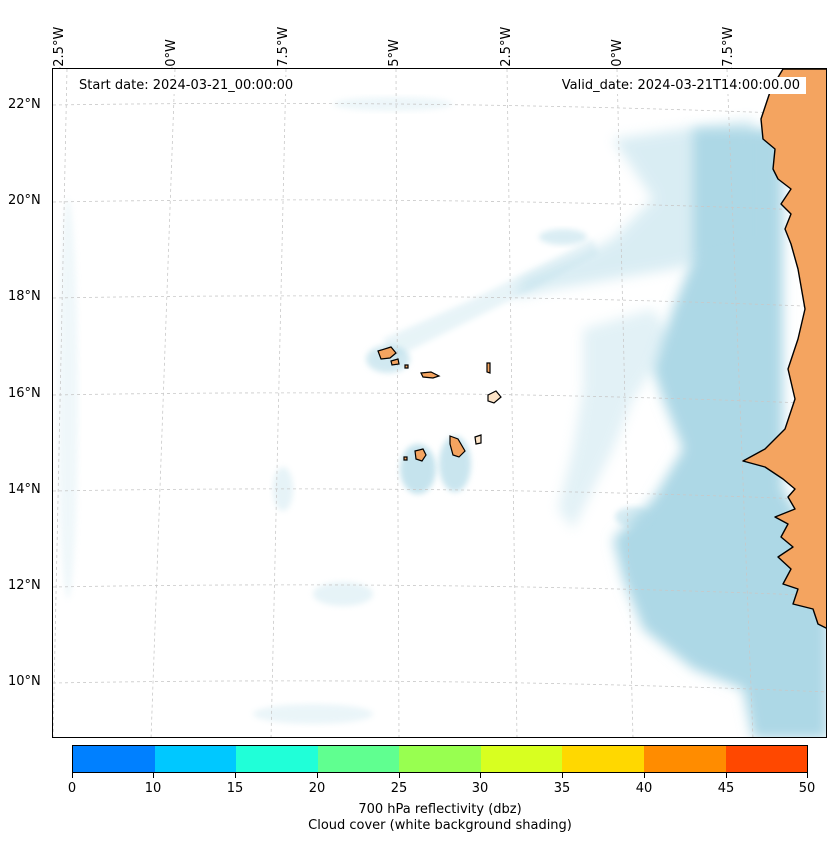 The image size is (837, 843). Describe the element at coordinates (440, 809) in the screenshot. I see `colorbar-title: 700 hPa reflectivity (dbz)` at that location.